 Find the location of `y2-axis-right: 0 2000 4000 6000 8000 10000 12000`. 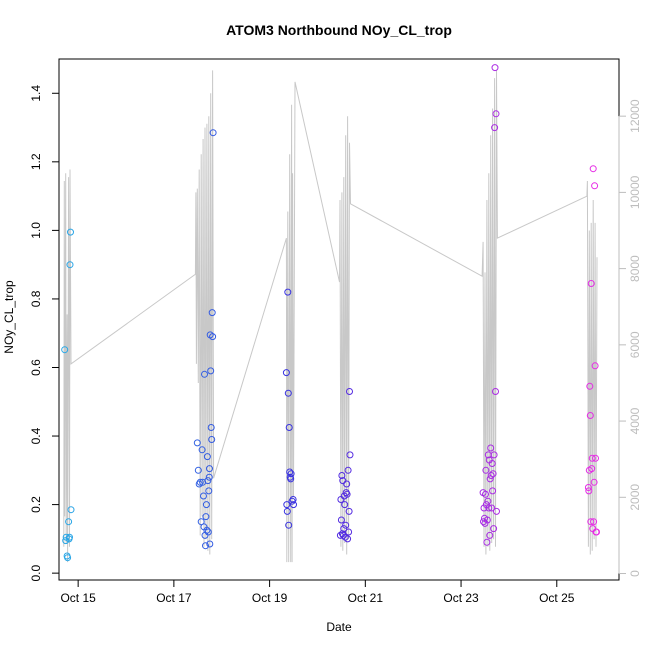

y2-axis-right: 0 2000 4000 6000 8000 10000 12000 is located at coordinates (630, 338).